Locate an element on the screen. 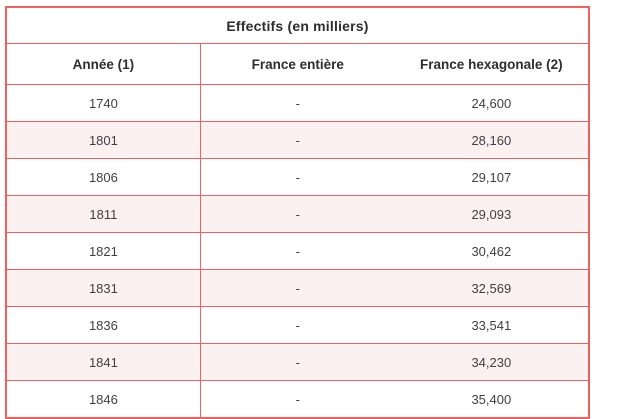 Image resolution: width=640 pixels, height=419 pixels. table-row: 1821 - 30,462 is located at coordinates (297, 251).